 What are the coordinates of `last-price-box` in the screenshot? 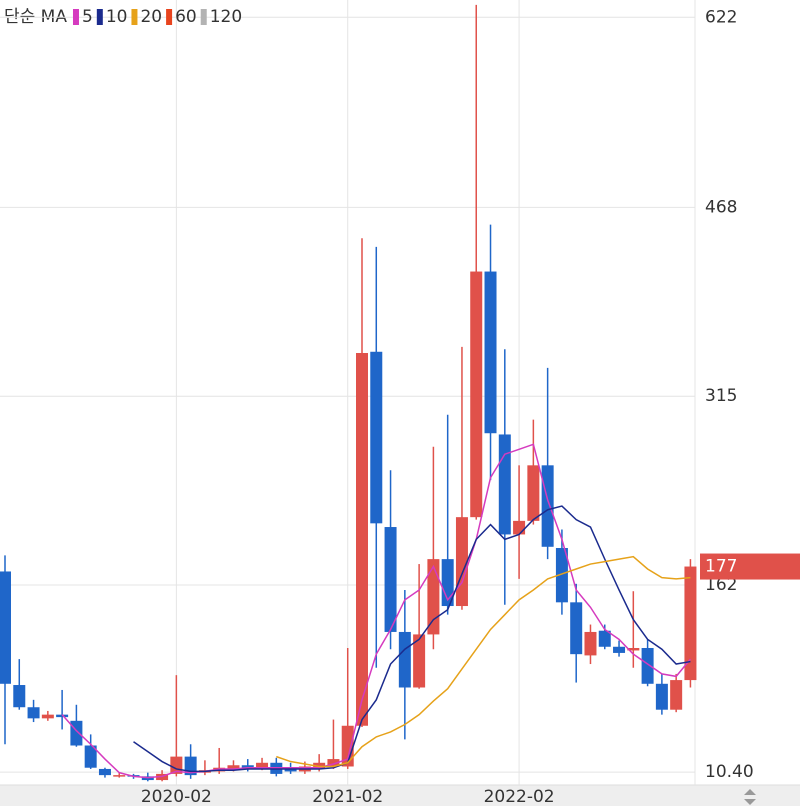 It's located at (750, 566).